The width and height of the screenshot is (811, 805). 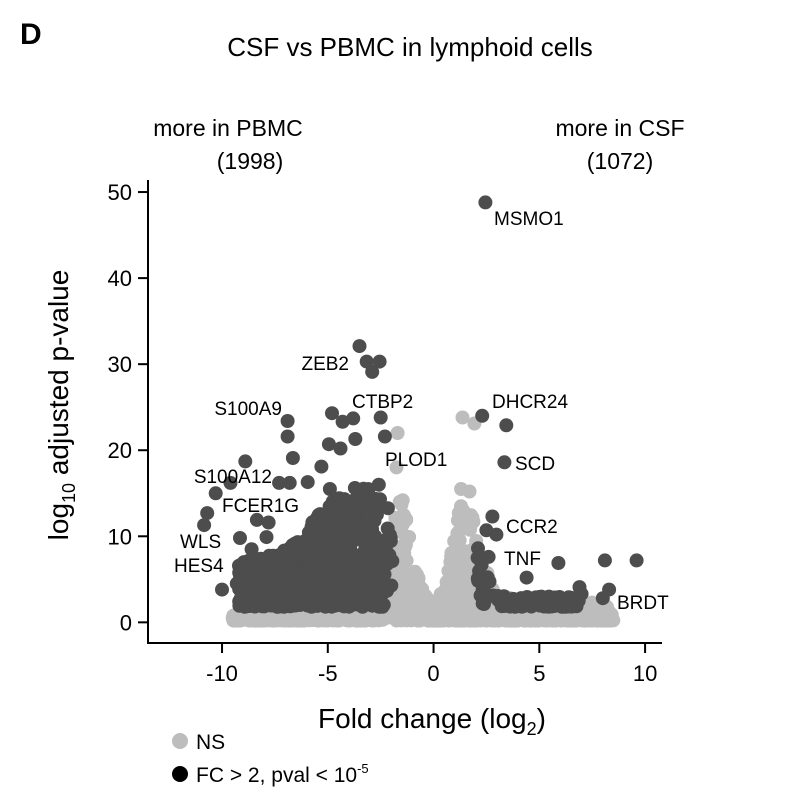 I want to click on label-dhcr24: DHCR24, so click(x=530, y=402).